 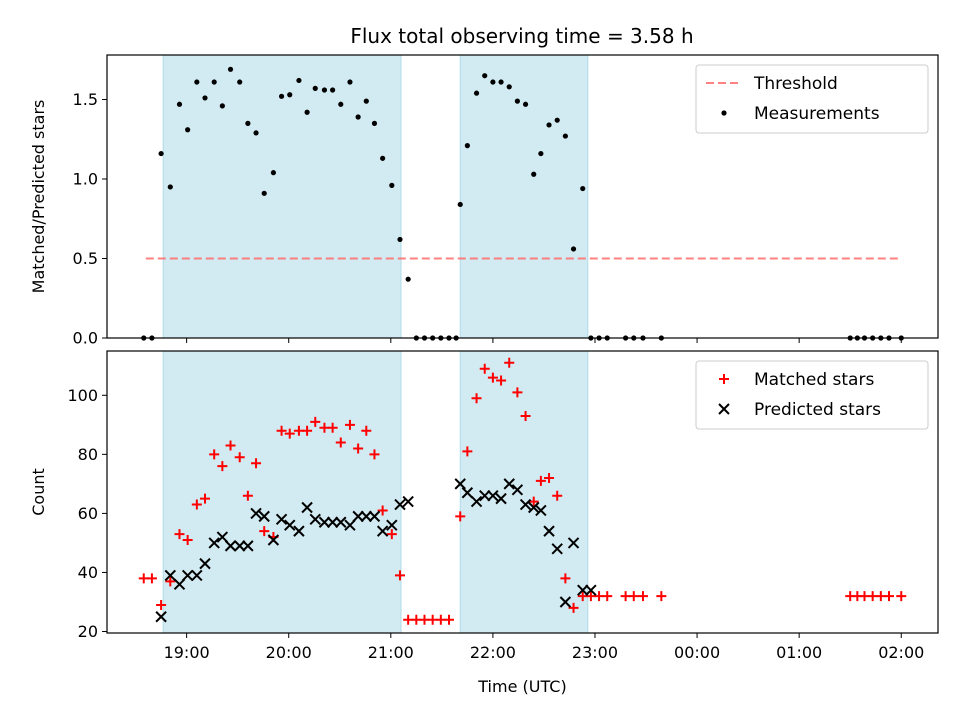 What do you see at coordinates (85, 338) in the screenshot?
I see `y-tick-label: 0.0` at bounding box center [85, 338].